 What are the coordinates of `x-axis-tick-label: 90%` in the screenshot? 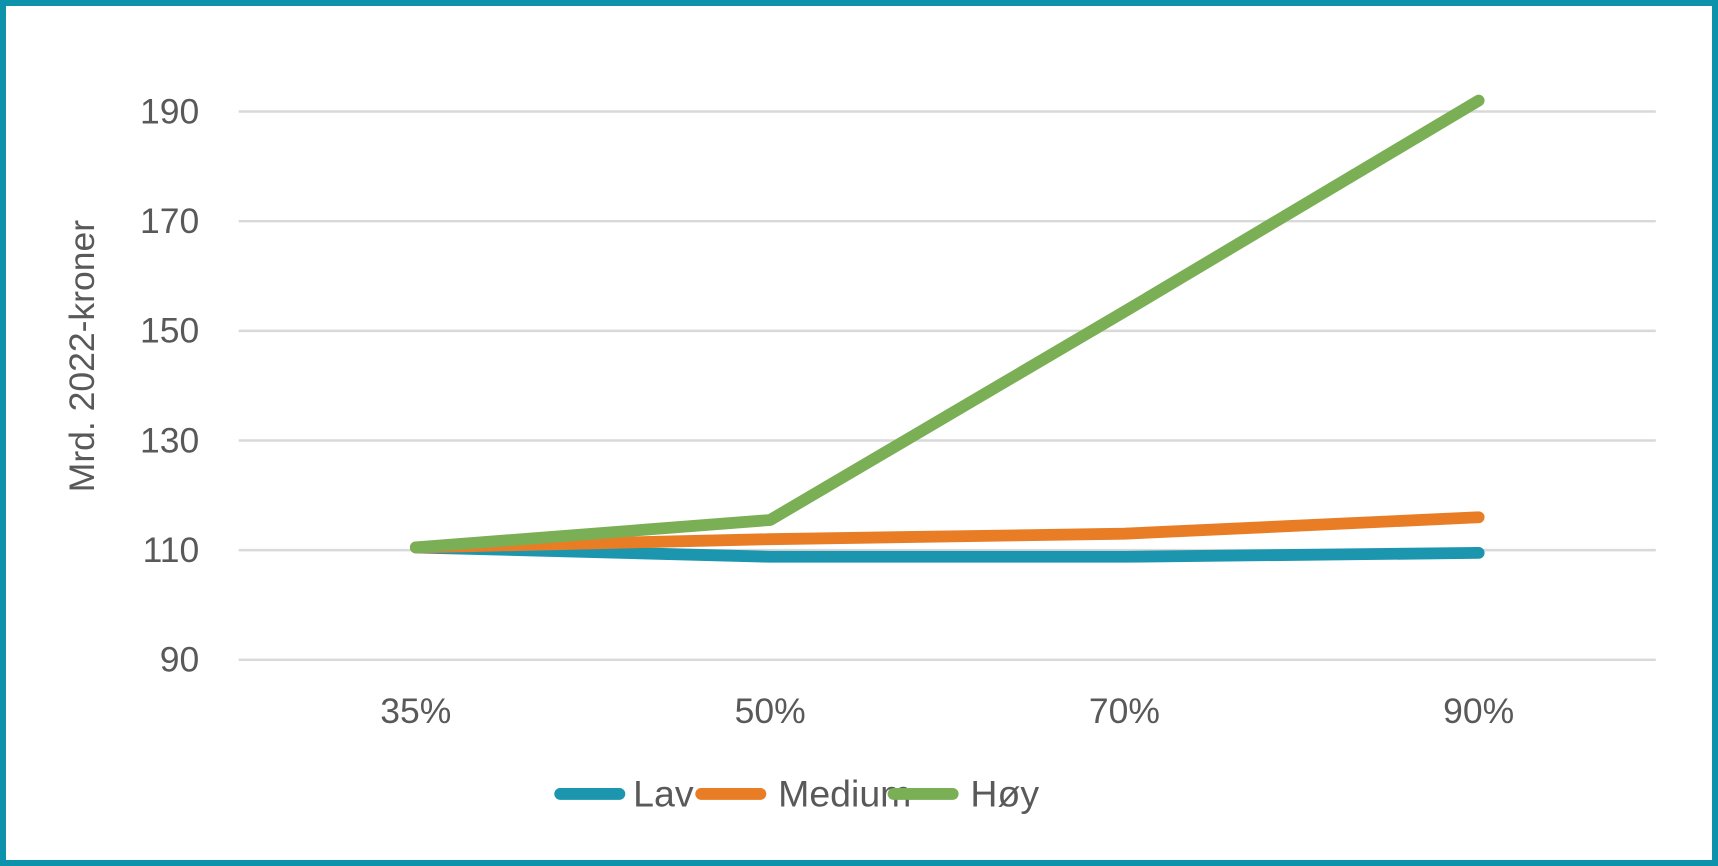 It's located at (1478, 711).